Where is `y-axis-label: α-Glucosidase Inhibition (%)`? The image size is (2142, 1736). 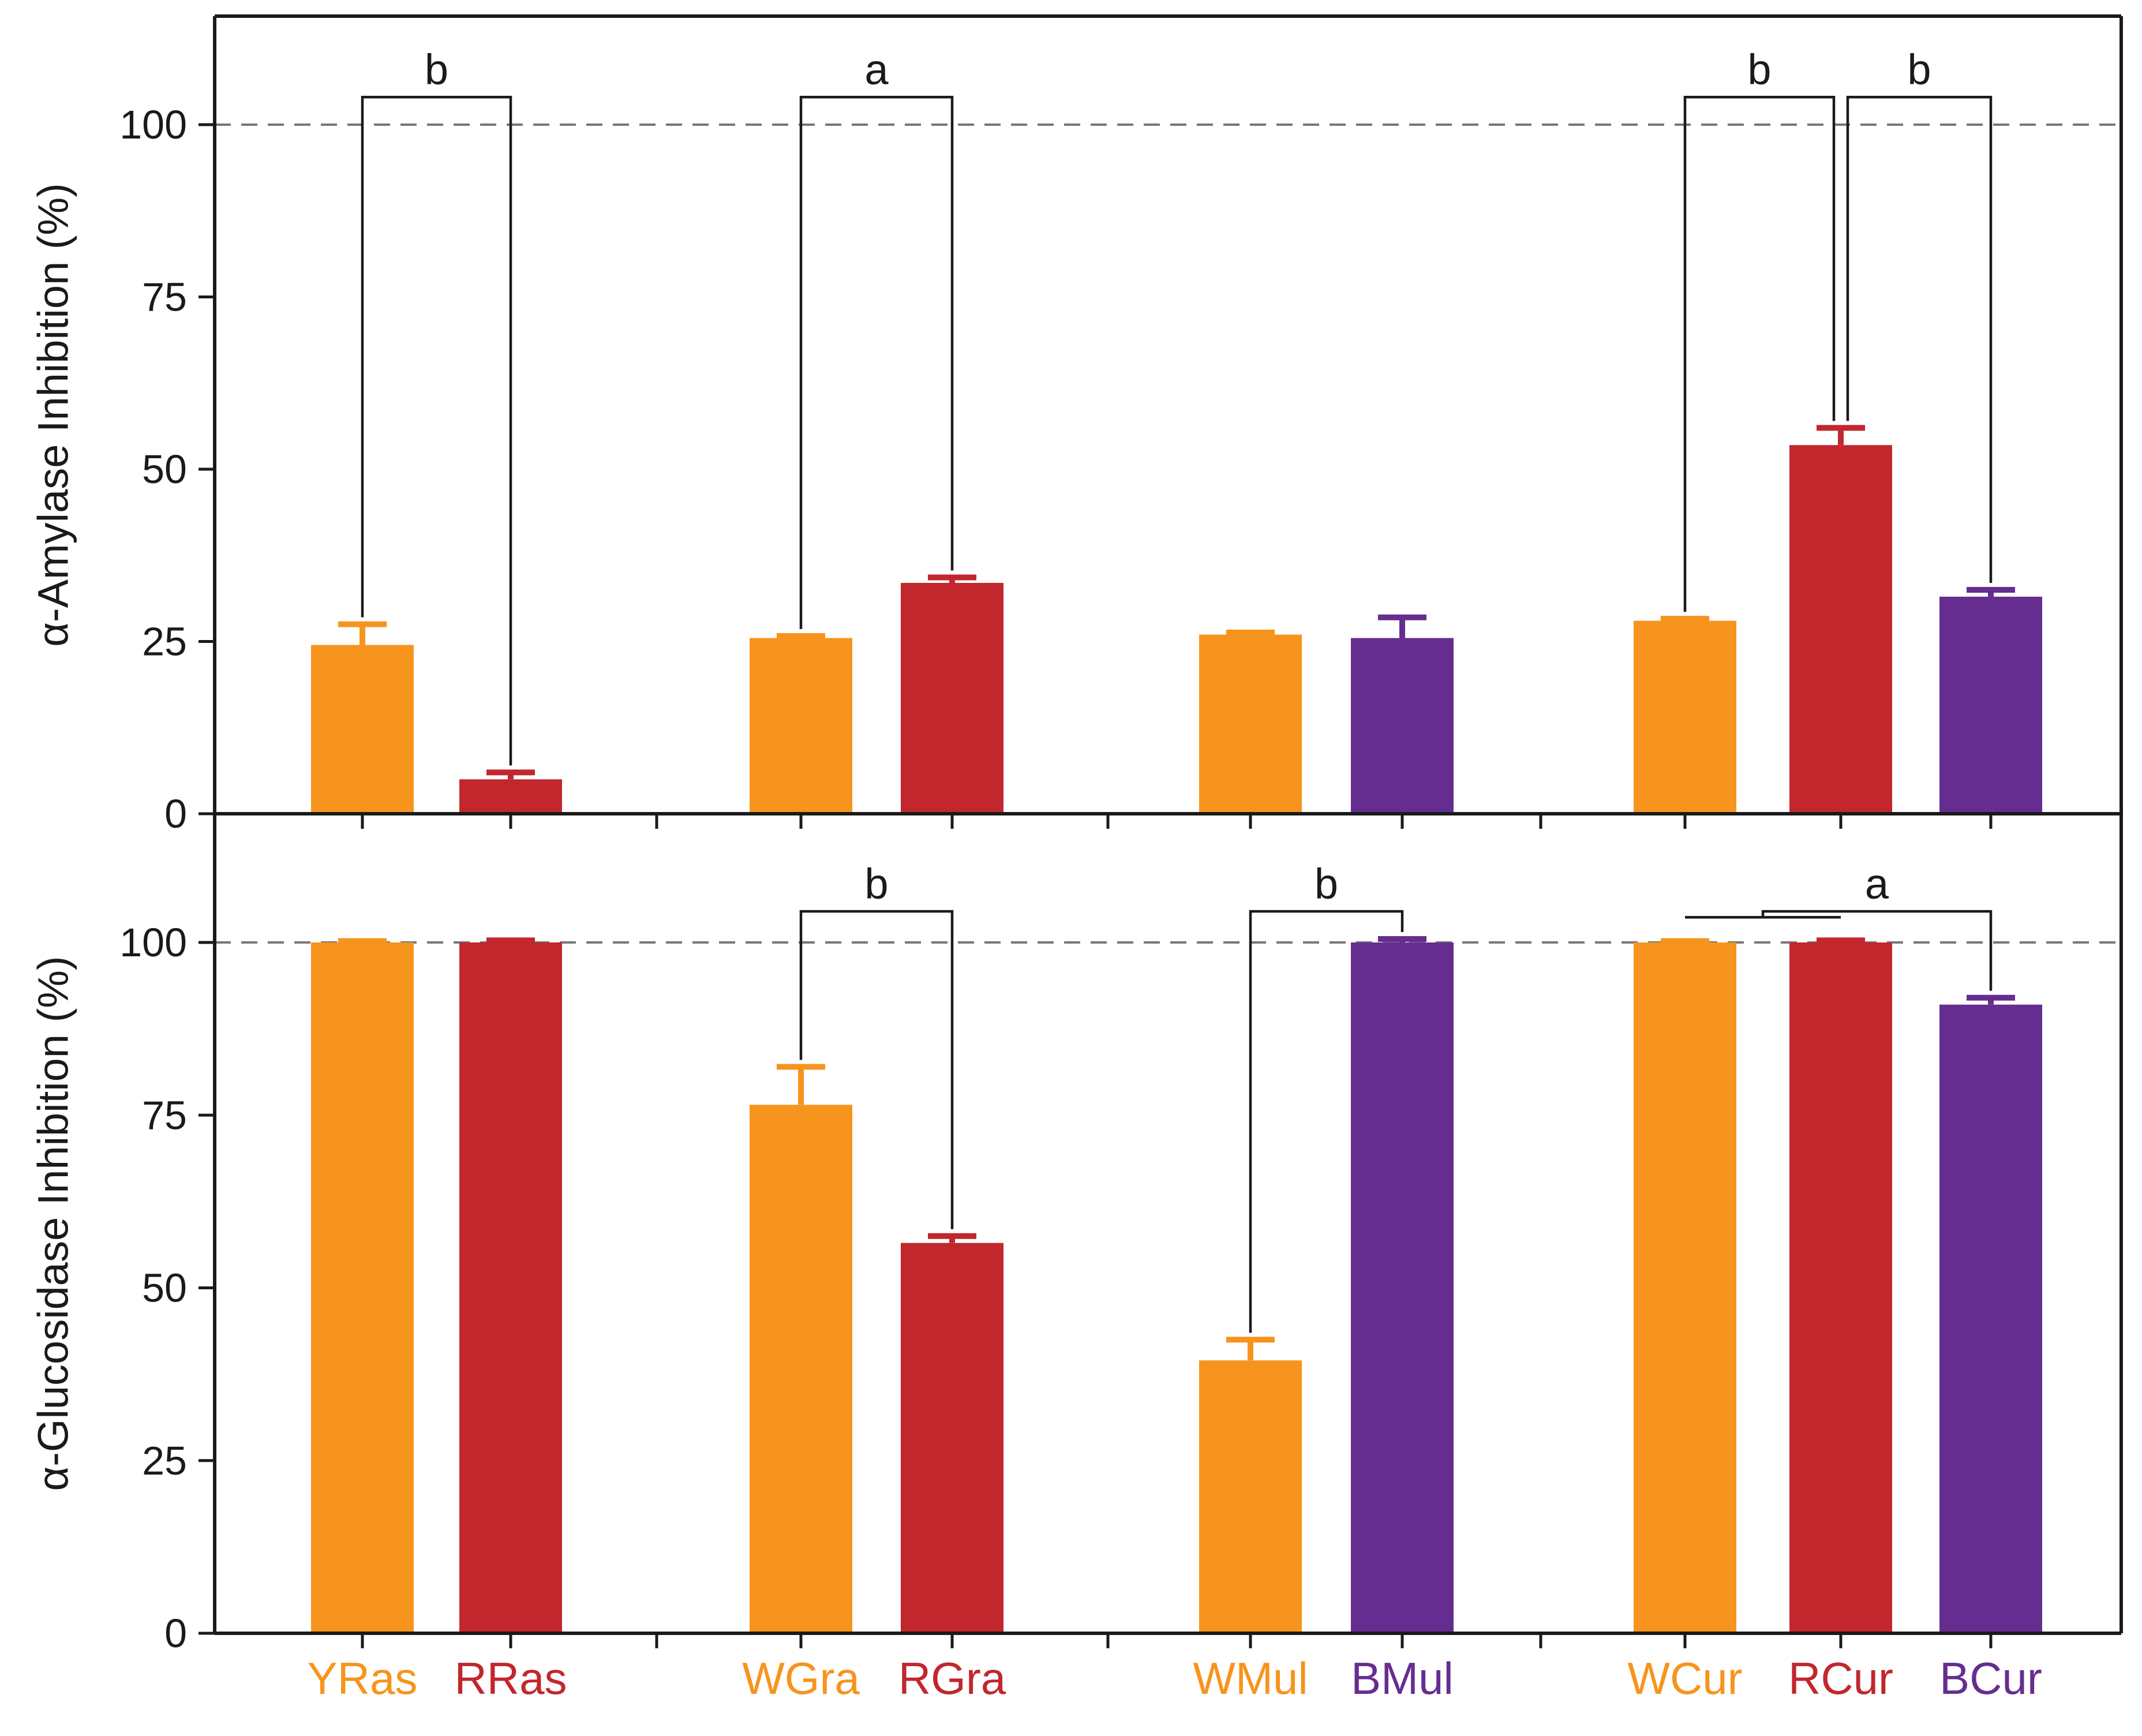 y-axis-label: α-Glucosidase Inhibition (%) is located at coordinates (53, 1223).